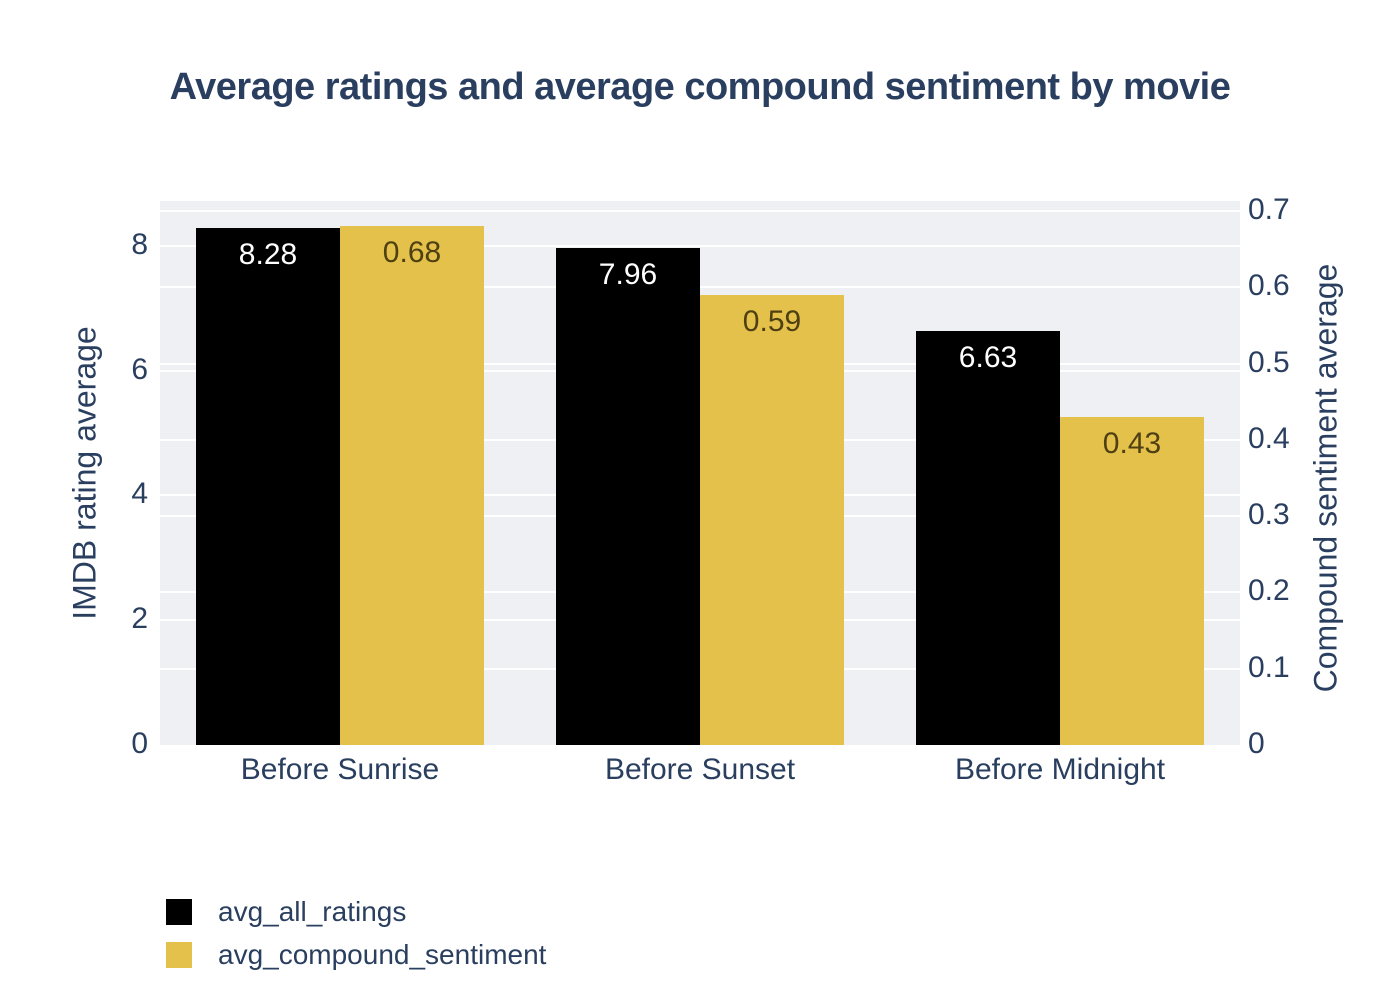 This screenshot has width=1400, height=1000. What do you see at coordinates (772, 321) in the screenshot?
I see `bar-value-label: 0.59` at bounding box center [772, 321].